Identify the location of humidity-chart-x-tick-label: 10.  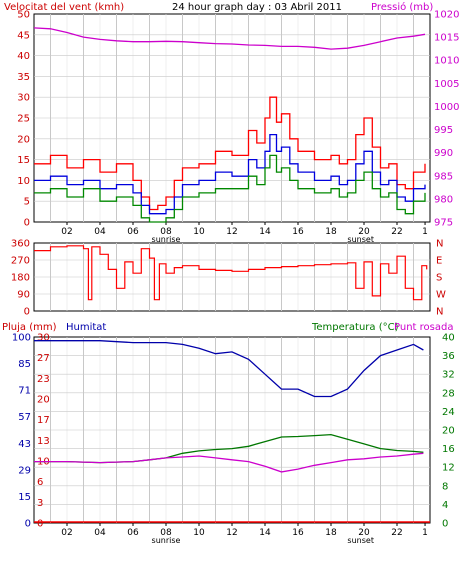
(199, 533).